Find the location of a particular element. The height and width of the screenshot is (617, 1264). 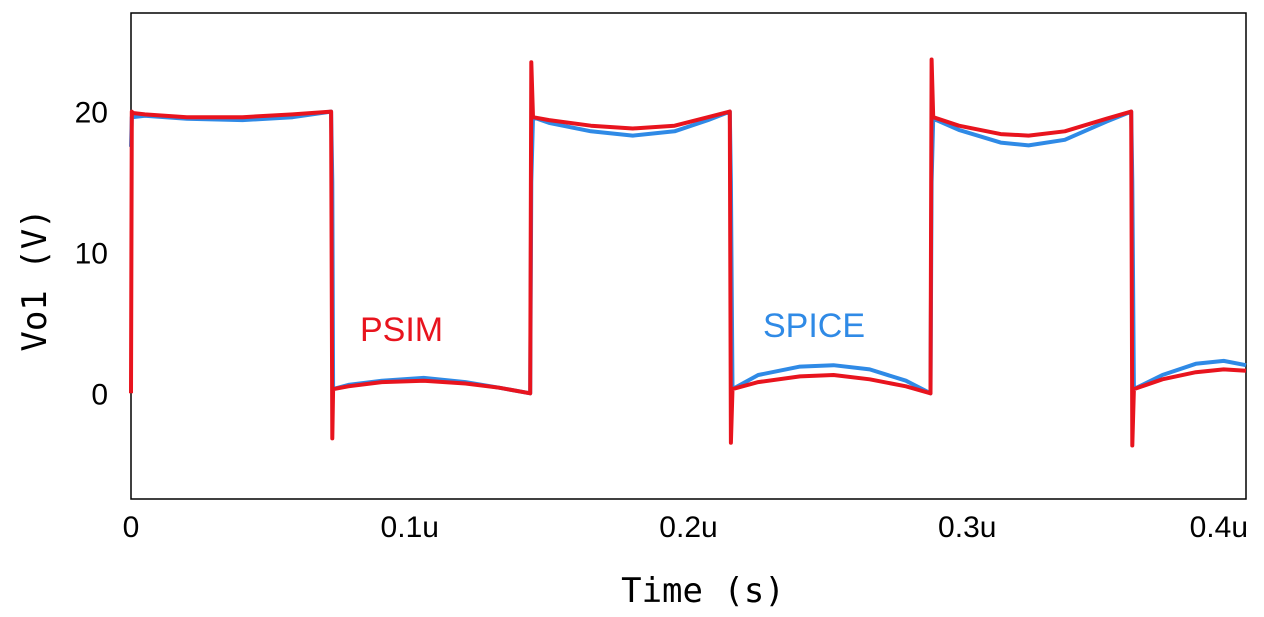

y-tick-label: 20 is located at coordinates (91, 113).